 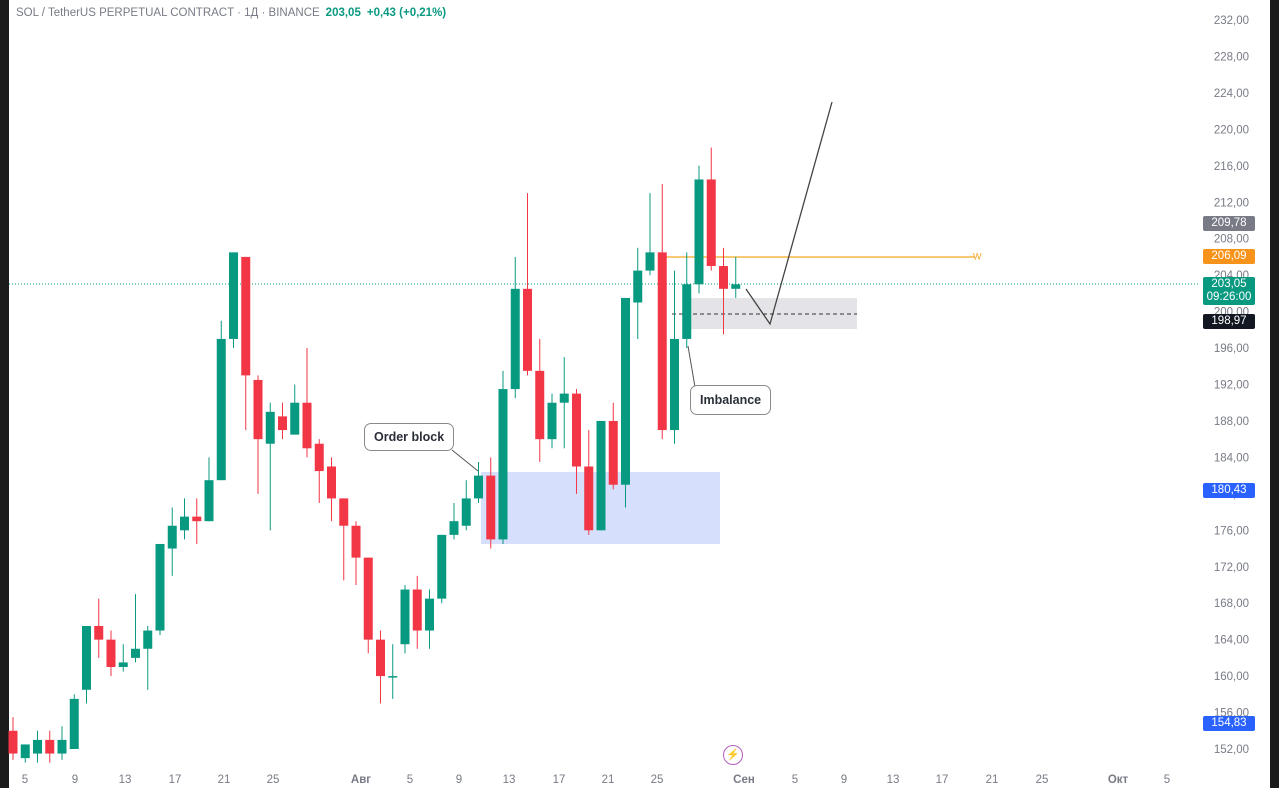 I want to click on time-axis: 5 9 13 17 21 25 Авг 5 9 13 17 21 25 Сен 5 9 13 17 21 25 Окт 5, so click(x=596, y=780).